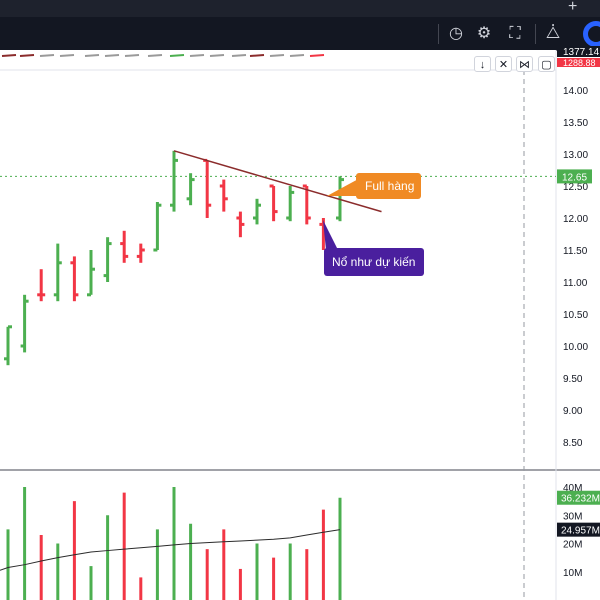  I want to click on volume-value-tag, so click(578, 497).